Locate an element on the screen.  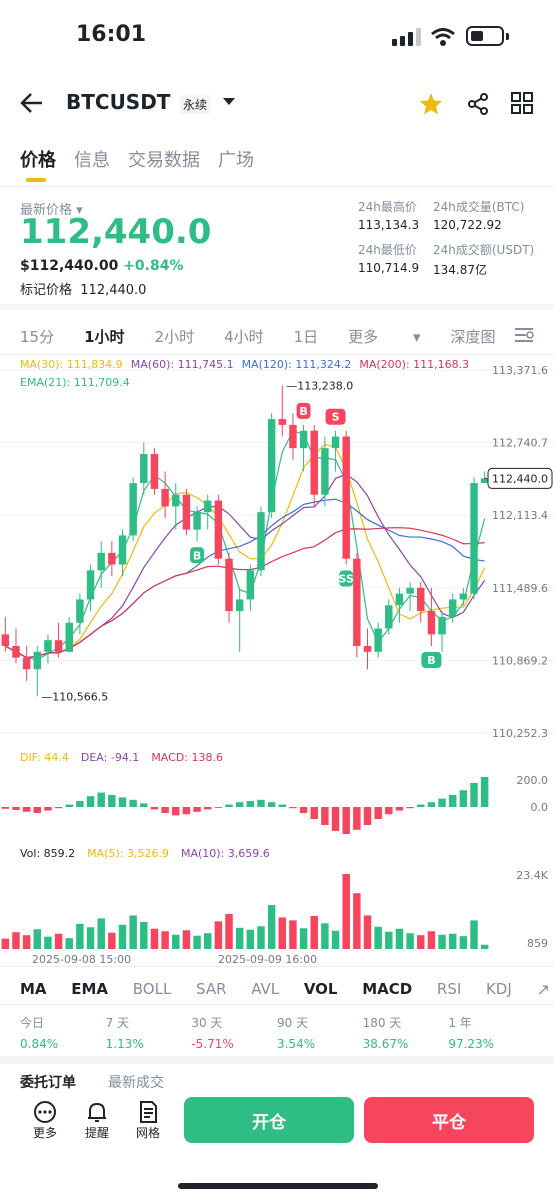
ma60-line is located at coordinates (245, 566).